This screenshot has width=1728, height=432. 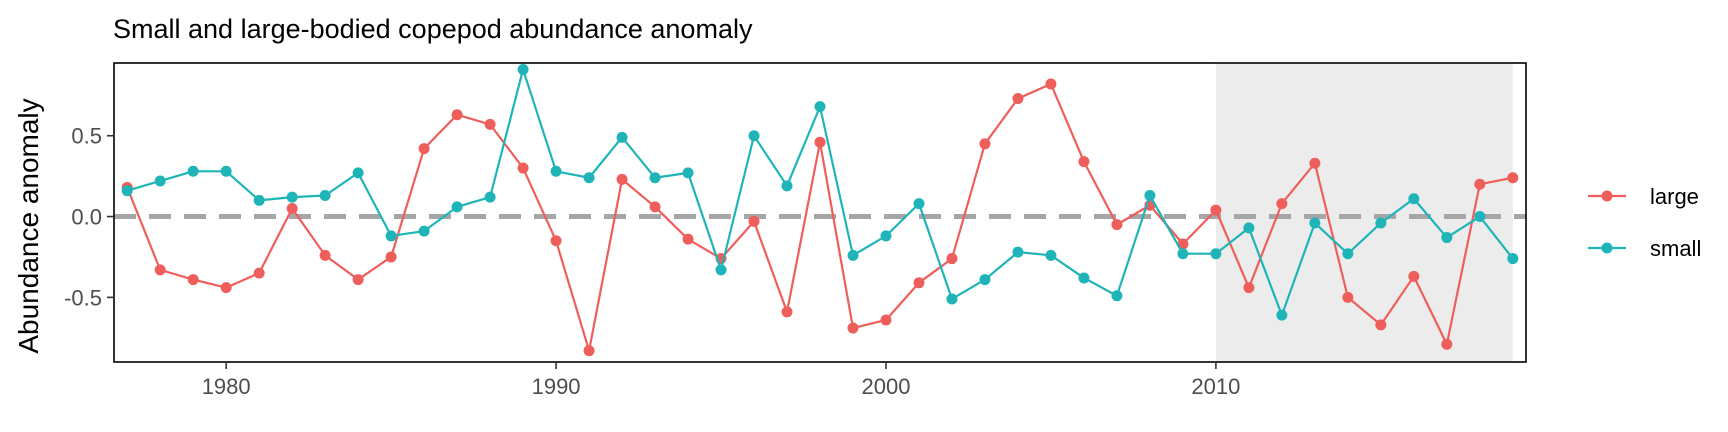 What do you see at coordinates (886, 386) in the screenshot?
I see `x-tick-label: 2000` at bounding box center [886, 386].